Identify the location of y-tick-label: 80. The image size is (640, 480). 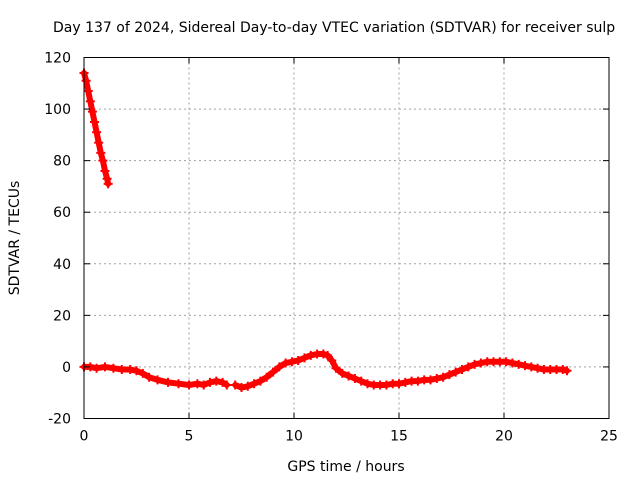
(62, 162).